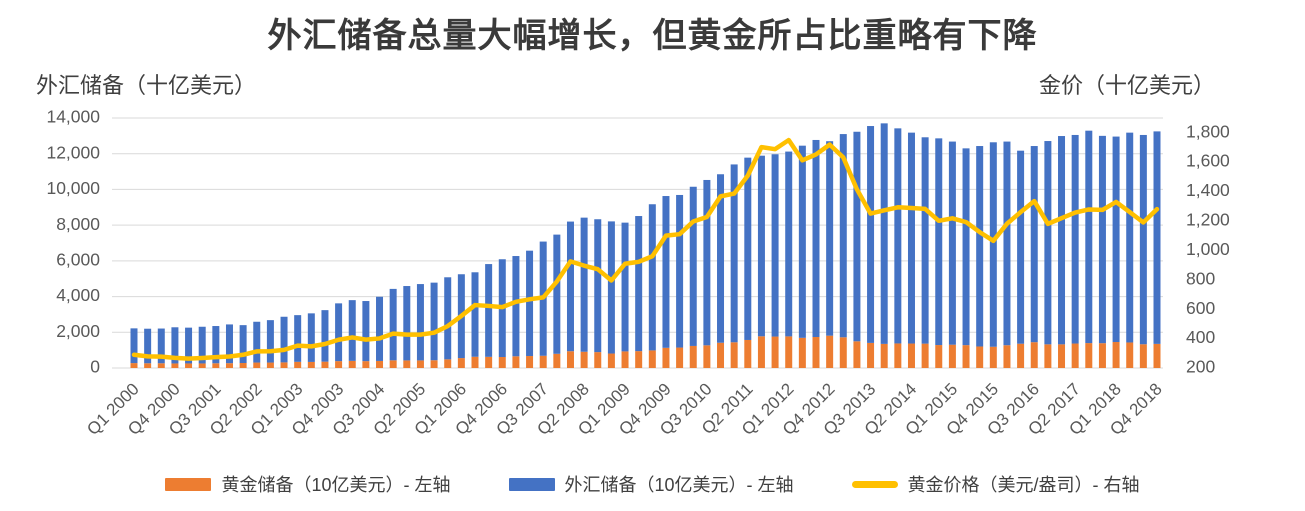 The height and width of the screenshot is (511, 1305). What do you see at coordinates (78, 331) in the screenshot?
I see `svg-text: 2,000` at bounding box center [78, 331].